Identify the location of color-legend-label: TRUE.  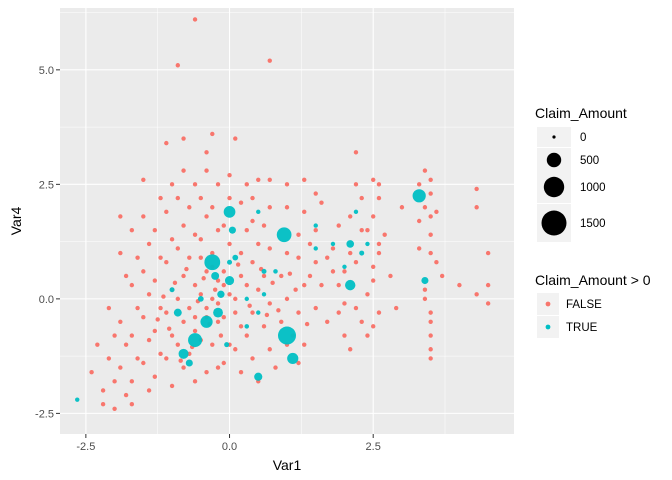
(582, 328).